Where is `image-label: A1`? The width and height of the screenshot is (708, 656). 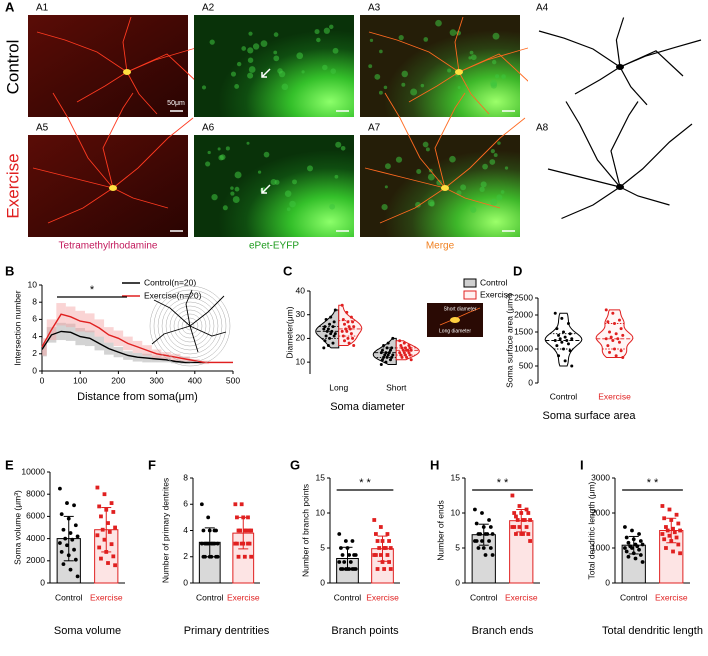 image-label: A1 is located at coordinates (42, 8).